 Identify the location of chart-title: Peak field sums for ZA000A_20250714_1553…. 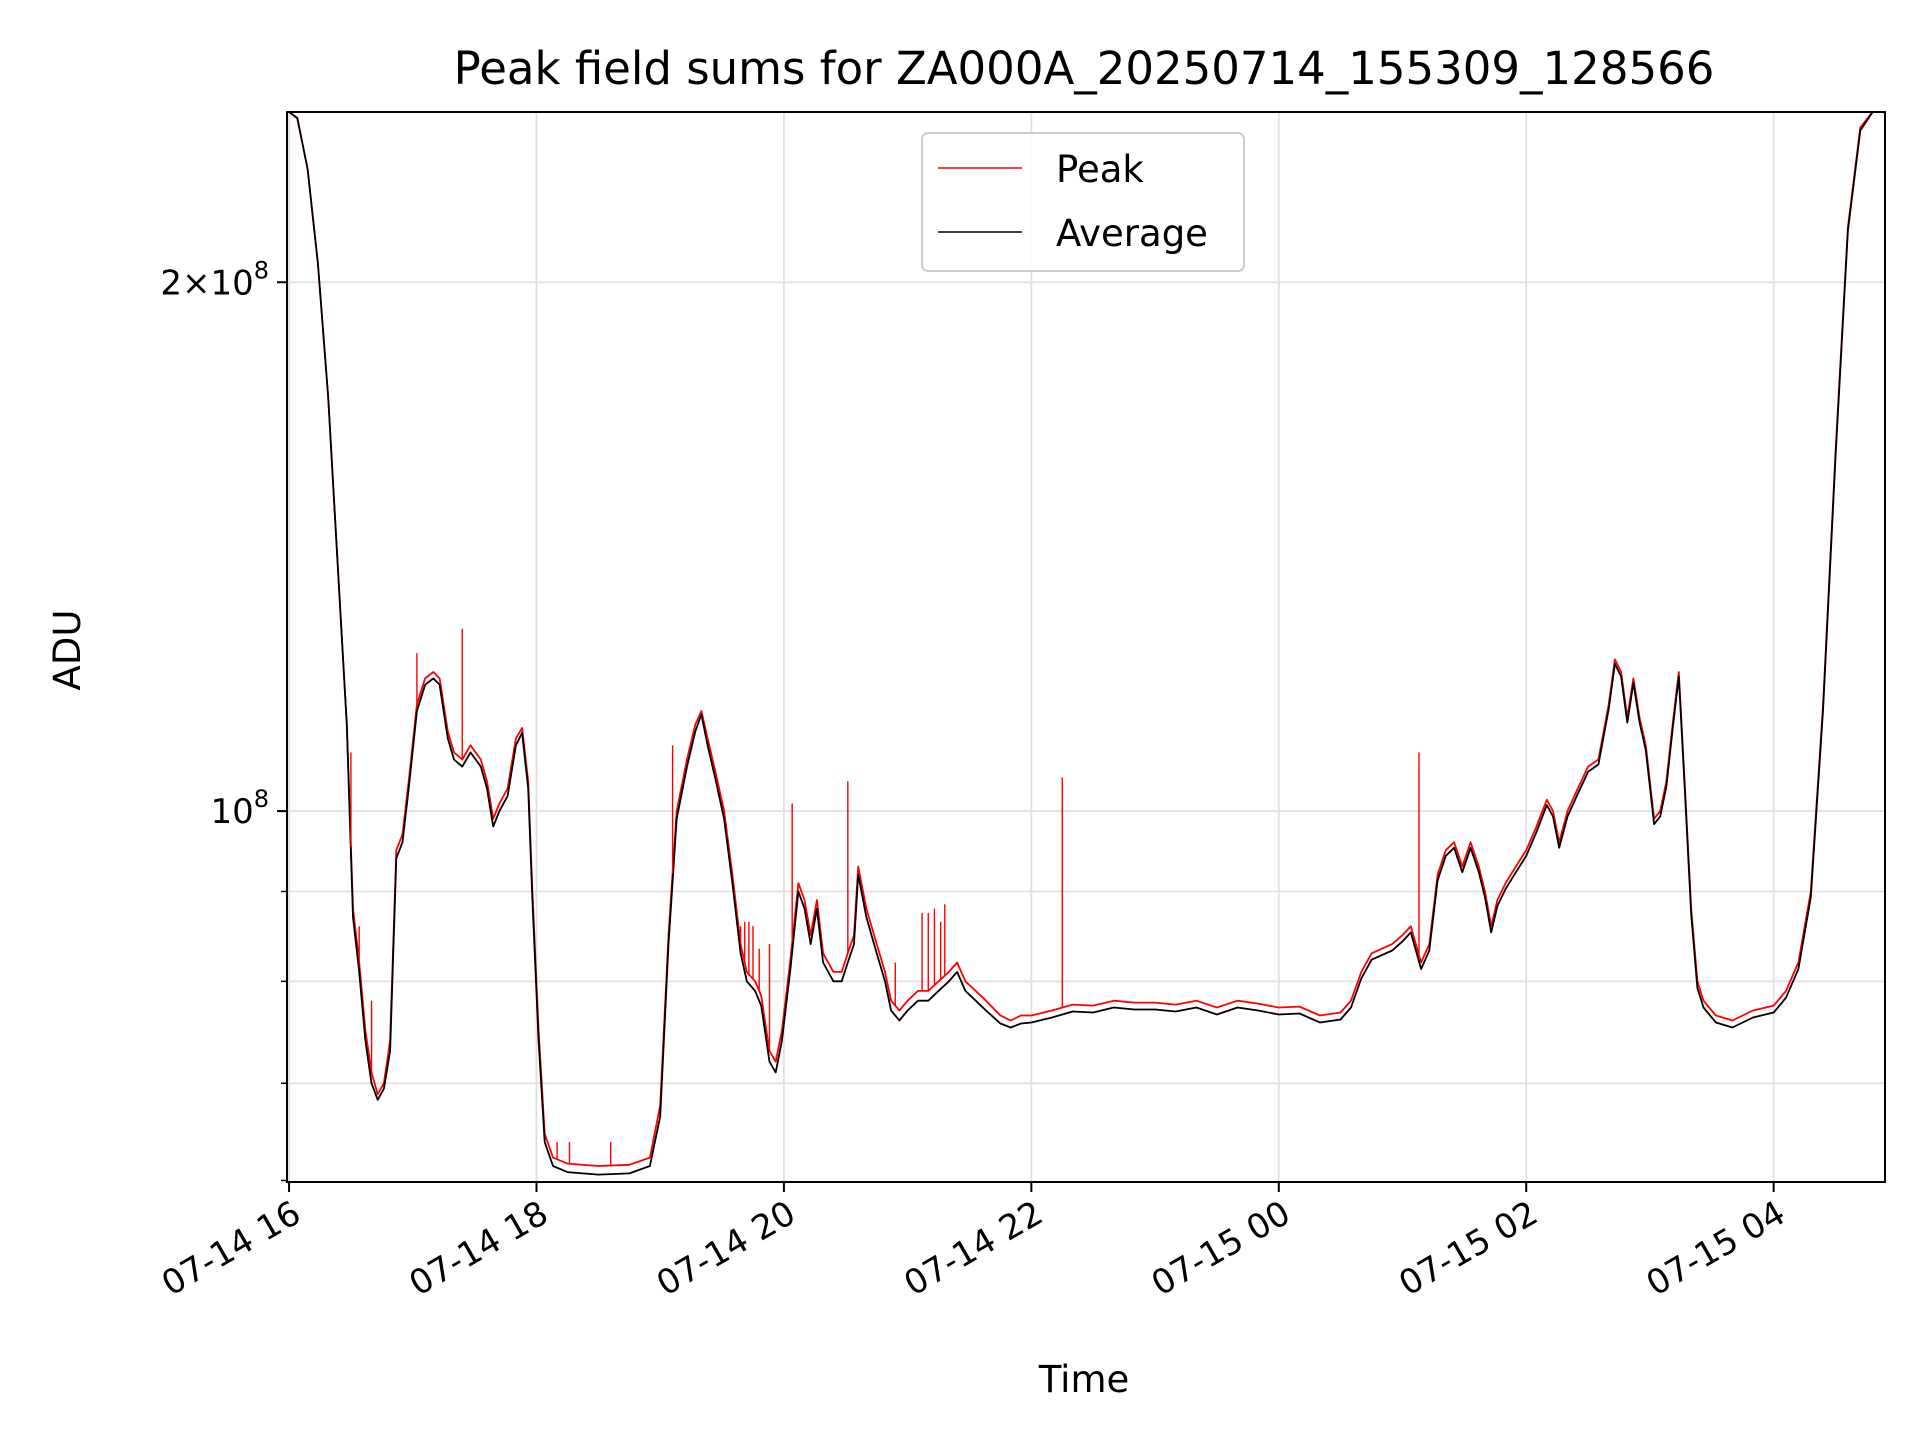
(1084, 68).